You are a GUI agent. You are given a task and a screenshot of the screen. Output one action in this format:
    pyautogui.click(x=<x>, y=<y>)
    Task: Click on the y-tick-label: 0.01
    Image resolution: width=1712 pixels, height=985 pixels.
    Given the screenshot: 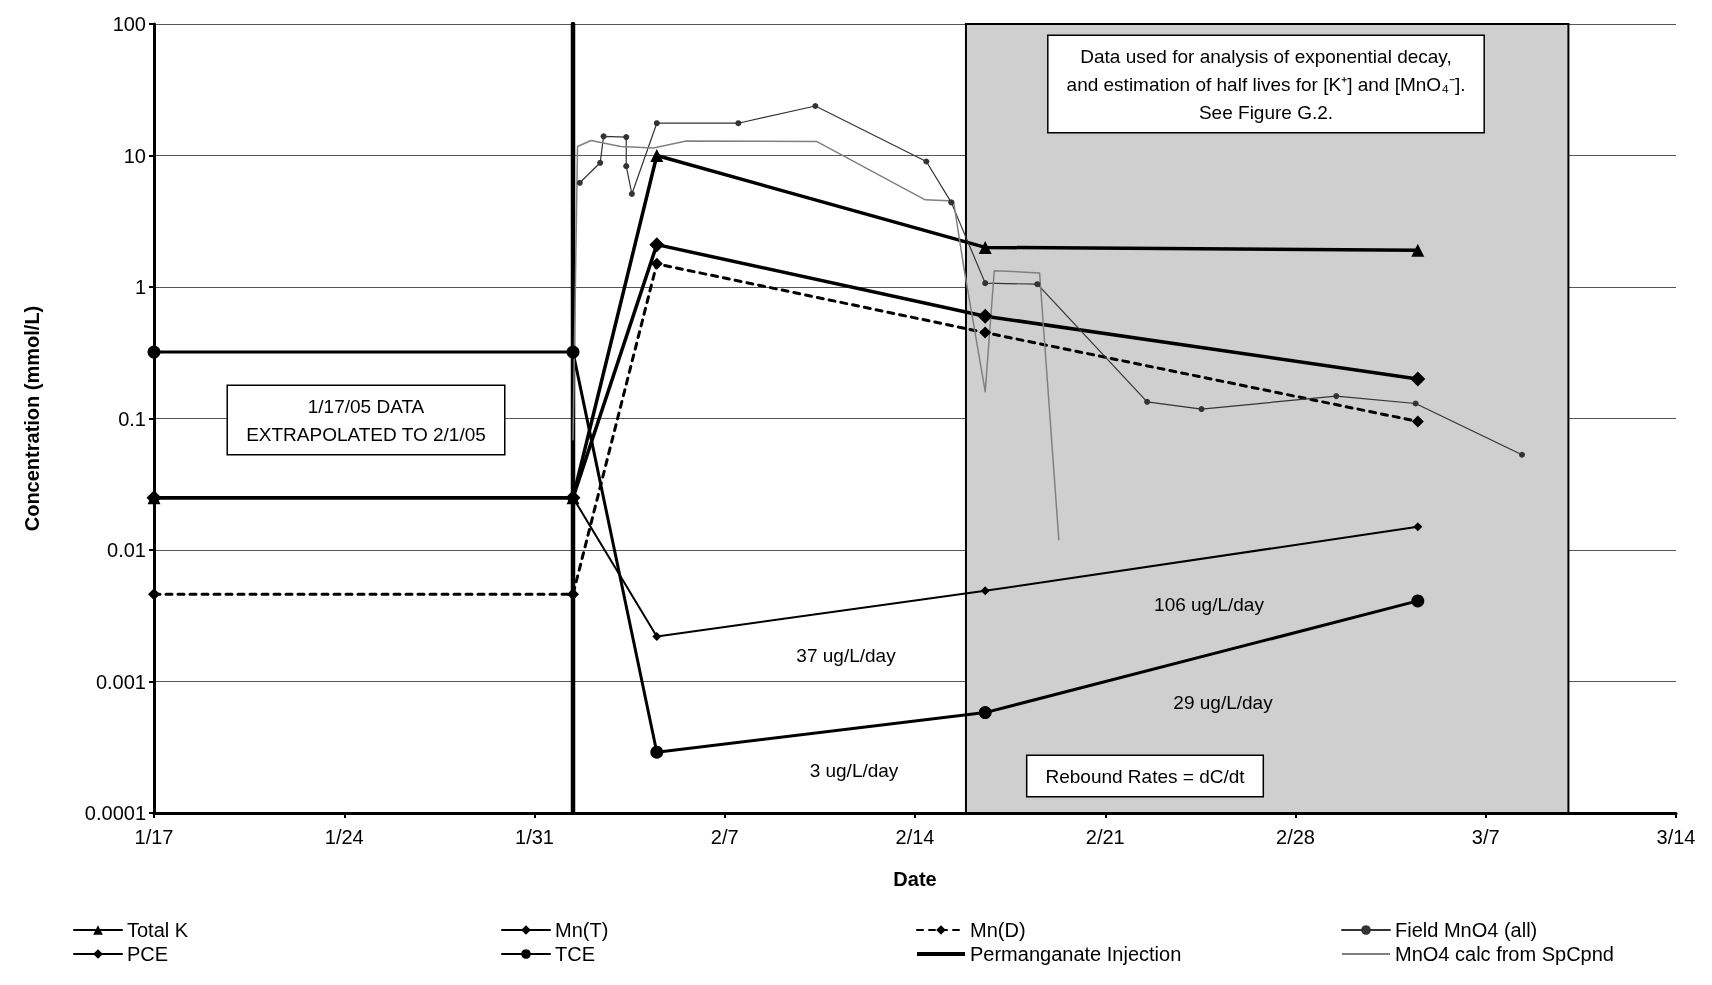 What is the action you would take?
    pyautogui.click(x=126, y=550)
    